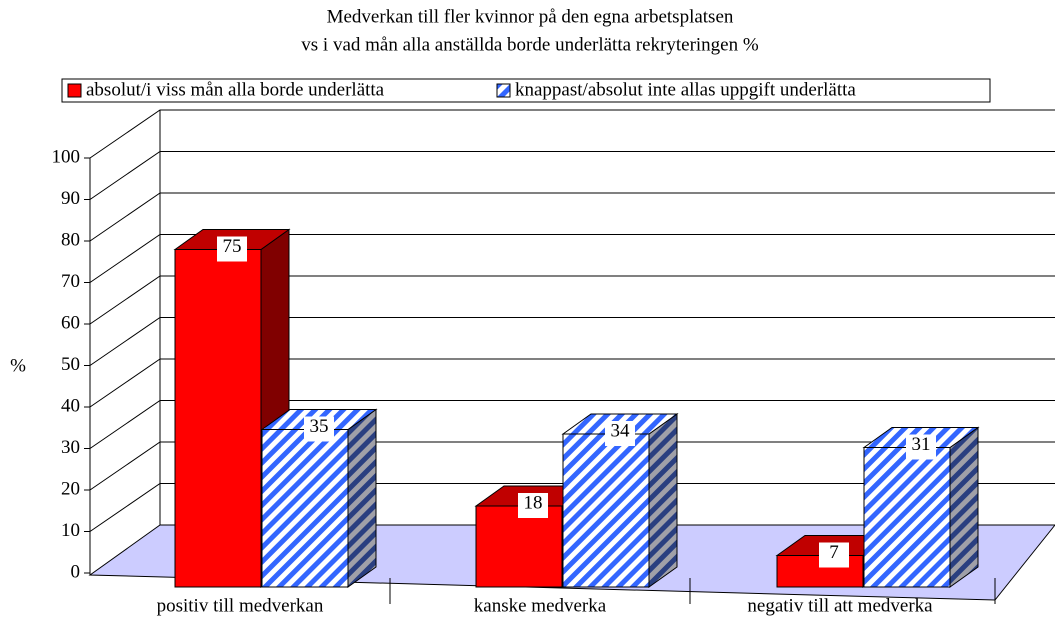 The width and height of the screenshot is (1055, 619). Describe the element at coordinates (70, 405) in the screenshot. I see `y-tick-label: 40` at that location.